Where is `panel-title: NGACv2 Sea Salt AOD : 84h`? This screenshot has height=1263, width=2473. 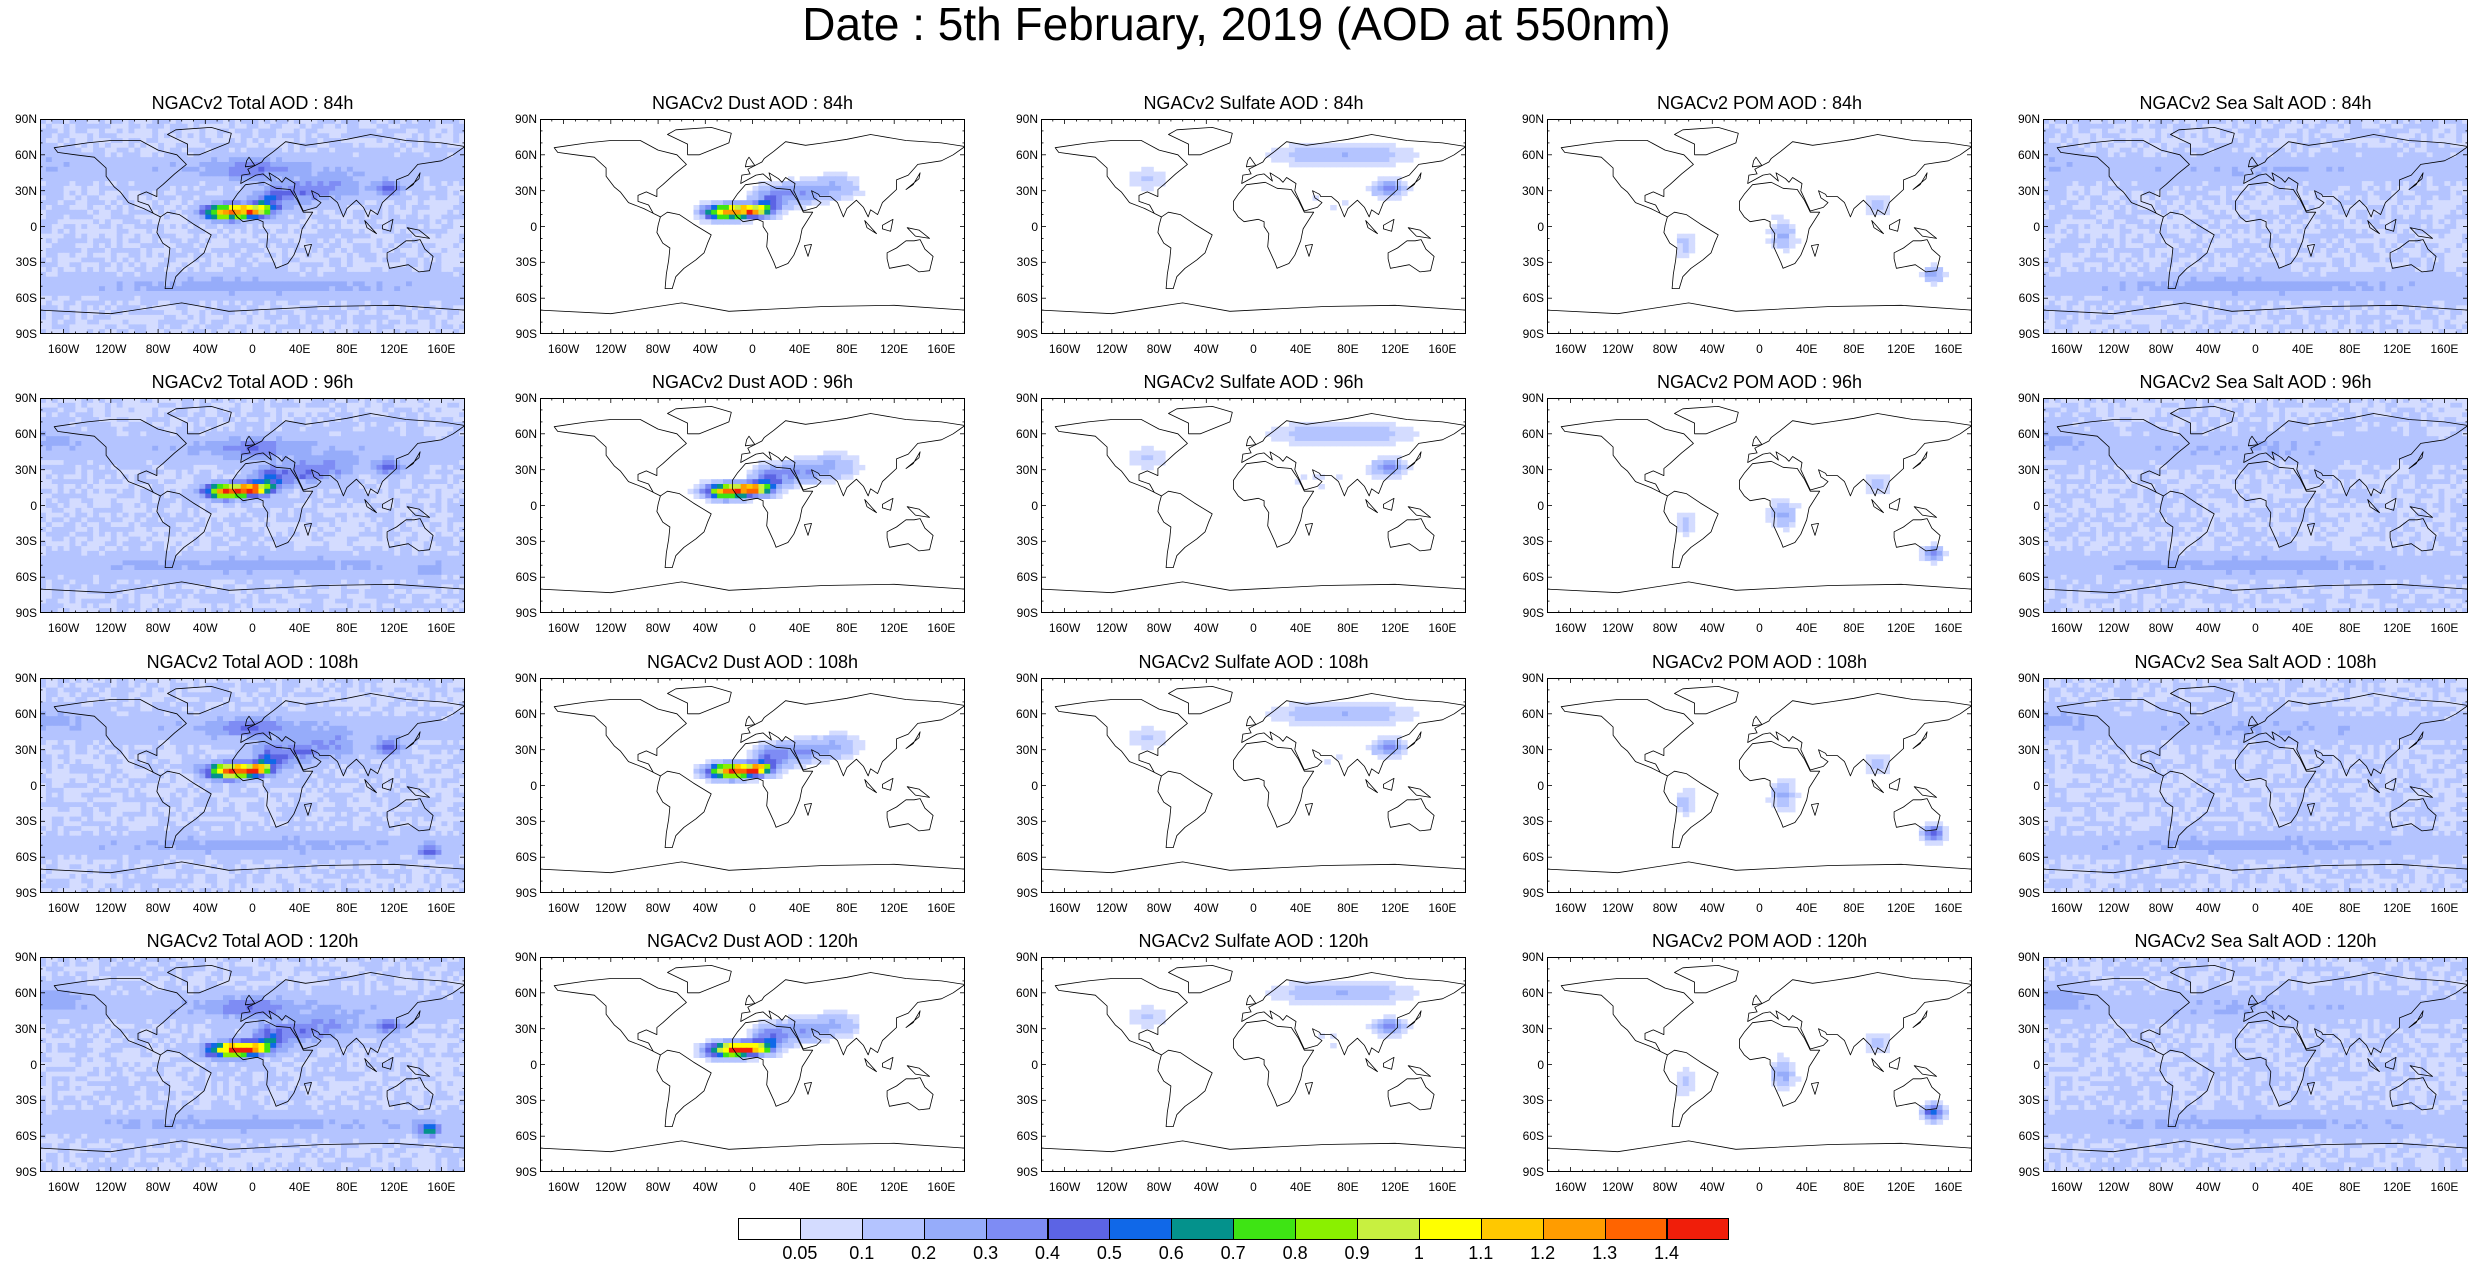
panel-title: NGACv2 Sea Salt AOD : 84h is located at coordinates (2256, 103).